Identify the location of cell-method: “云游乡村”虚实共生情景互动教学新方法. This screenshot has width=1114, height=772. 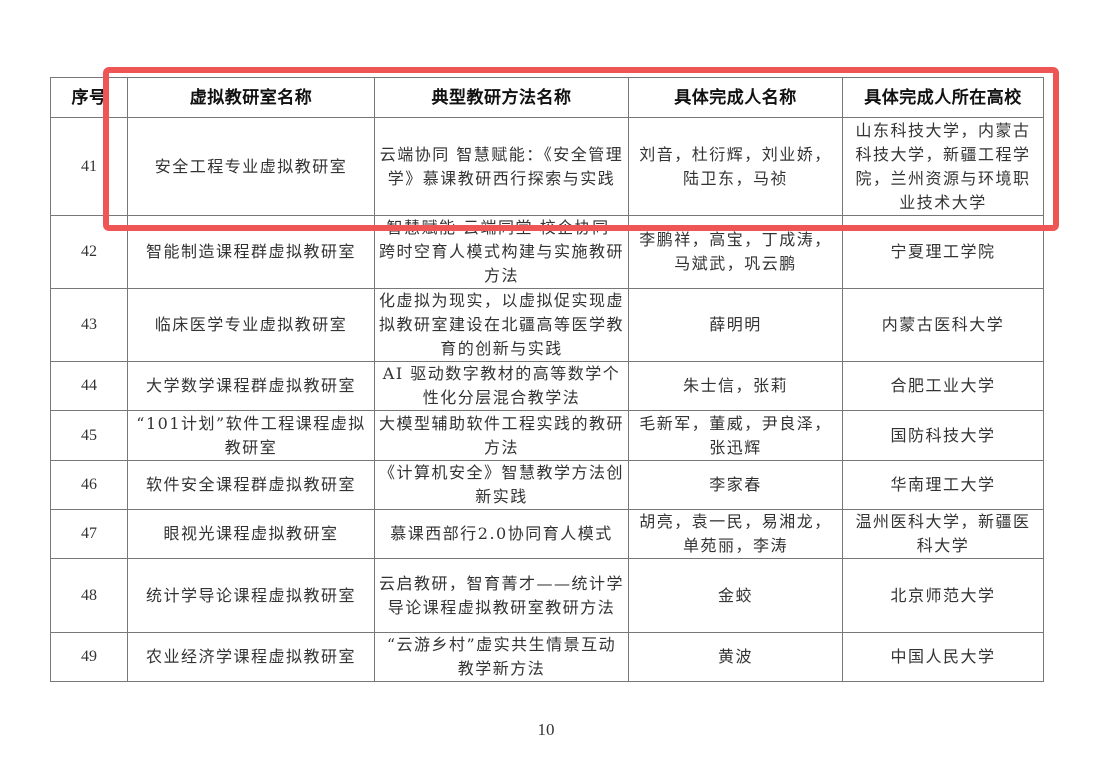
(501, 657).